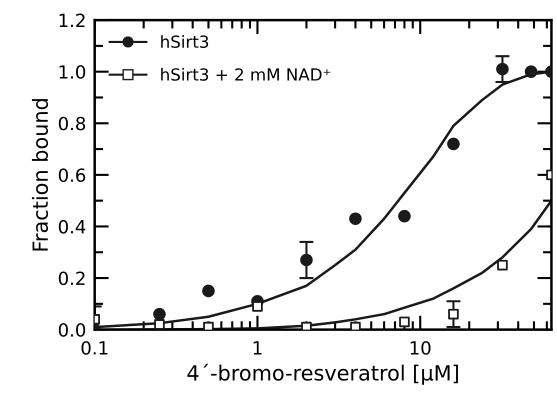  Describe the element at coordinates (95, 348) in the screenshot. I see `x-tick-label: 0.1` at that location.